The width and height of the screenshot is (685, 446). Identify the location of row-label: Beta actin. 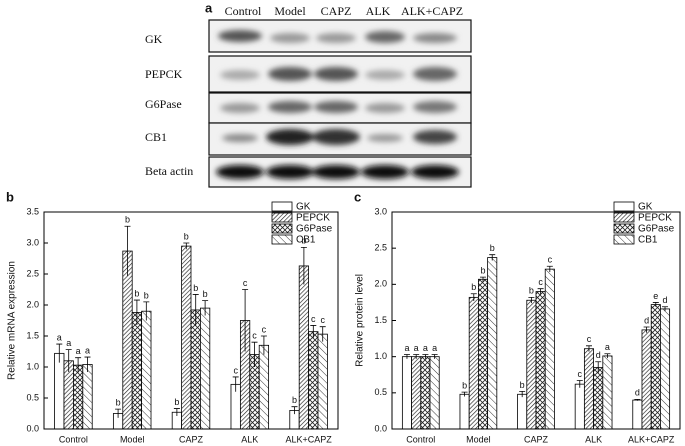
(169, 171).